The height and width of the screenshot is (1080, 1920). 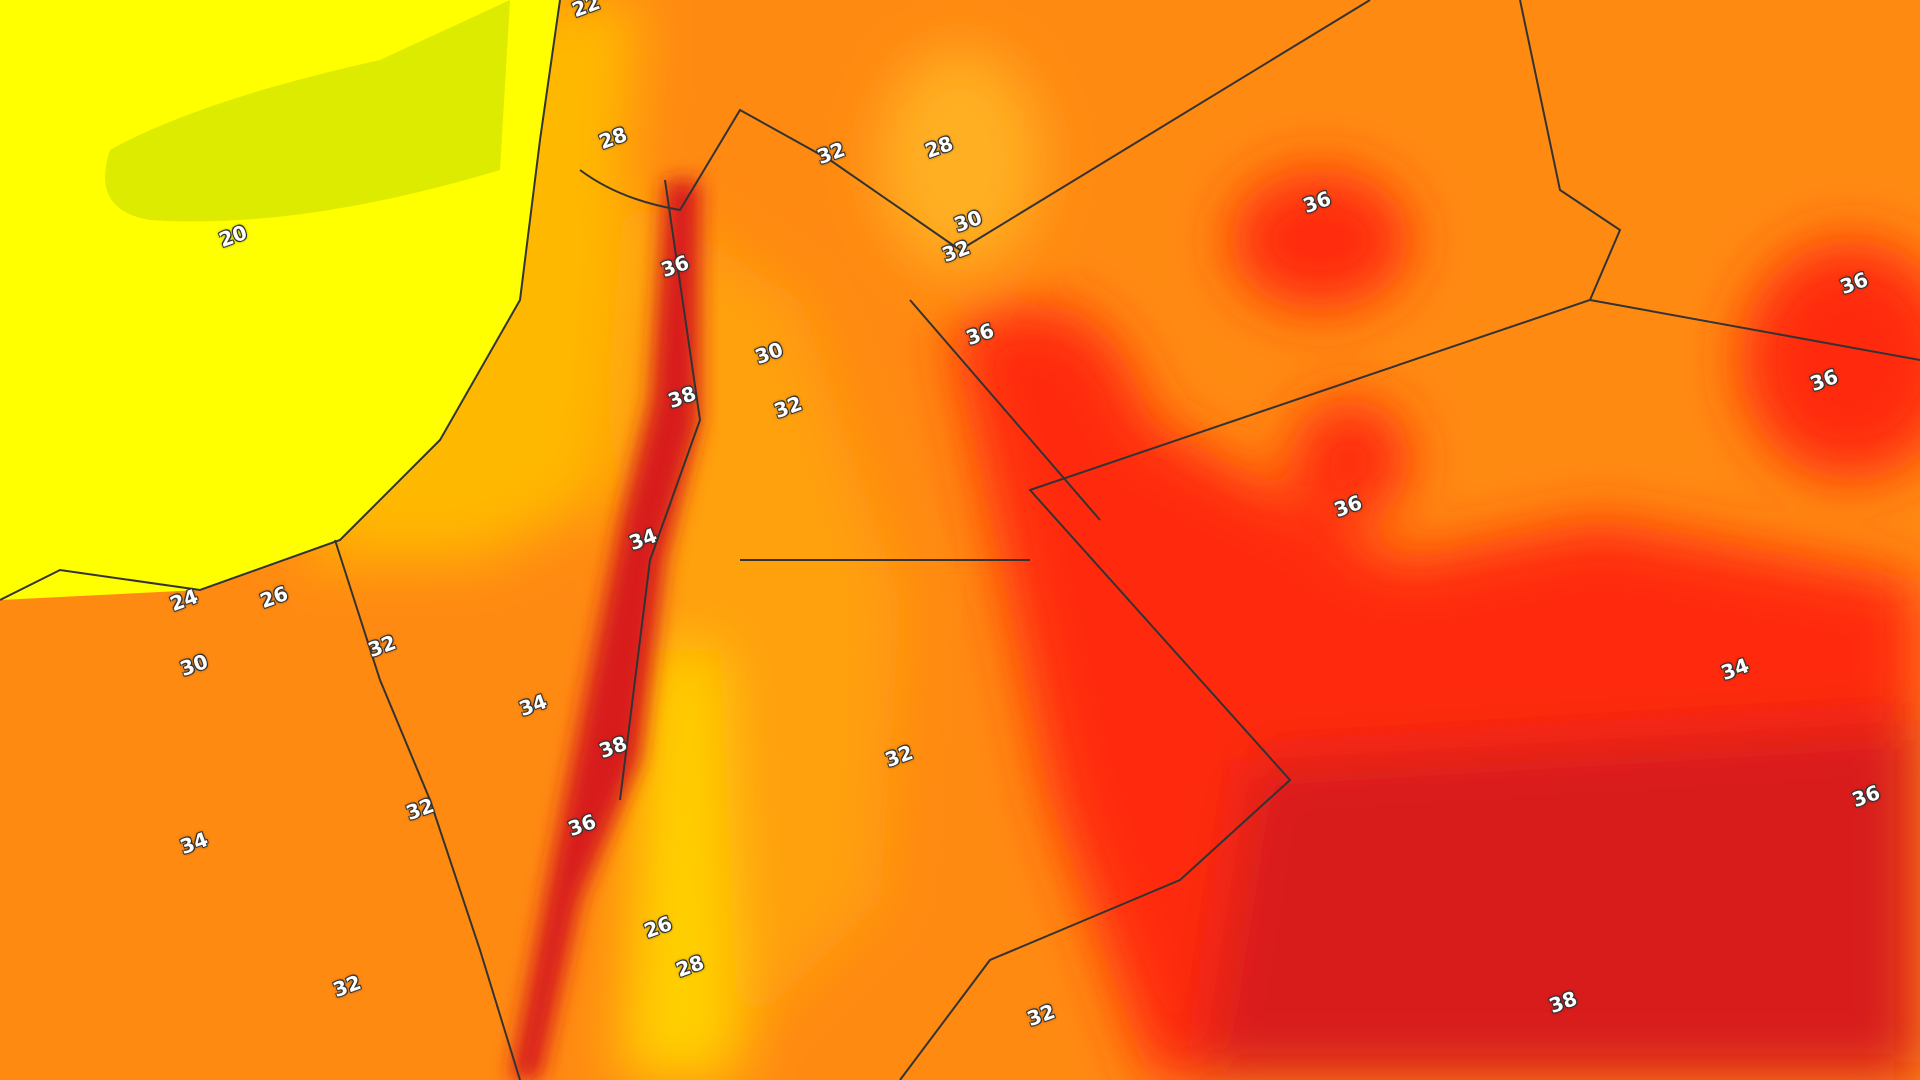 What do you see at coordinates (605, 630) in the screenshot?
I see `rift-valley-hot` at bounding box center [605, 630].